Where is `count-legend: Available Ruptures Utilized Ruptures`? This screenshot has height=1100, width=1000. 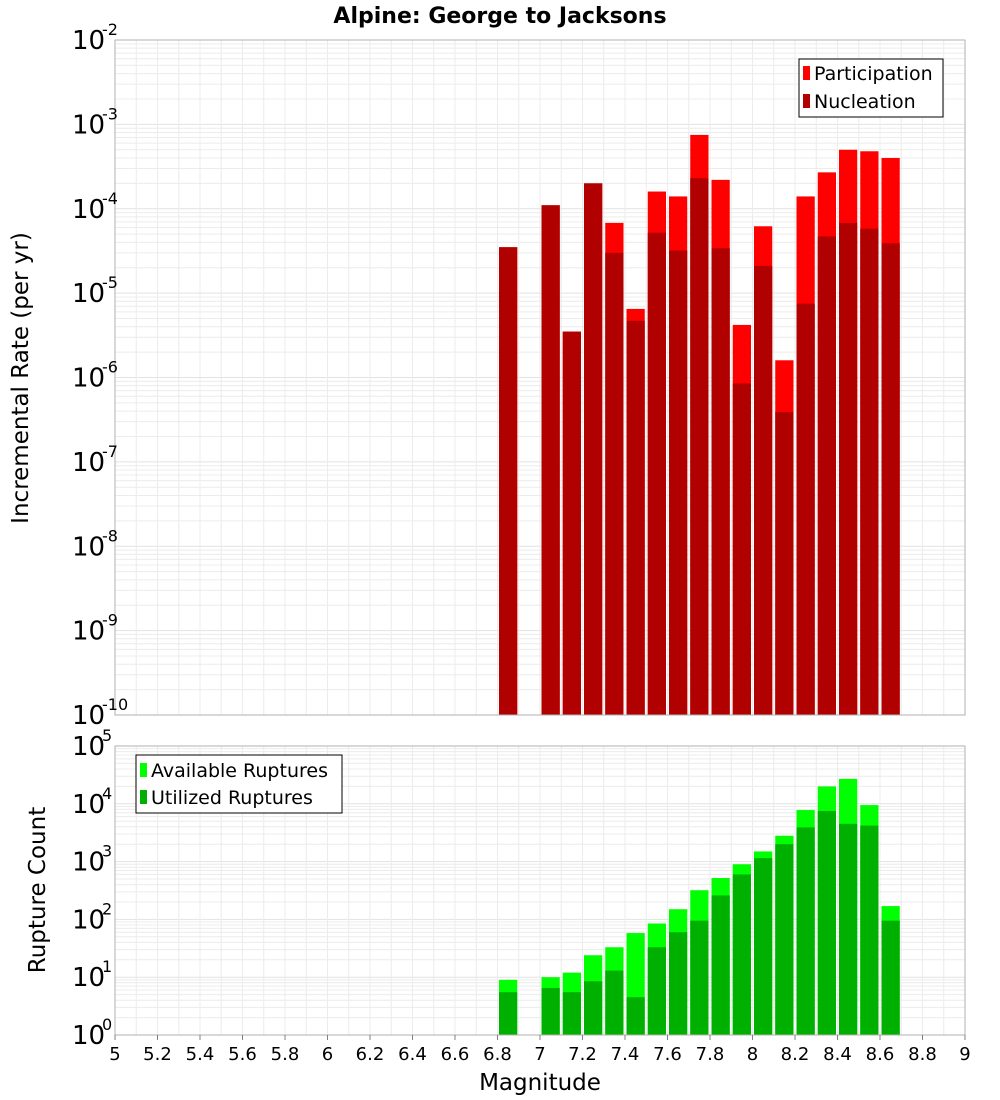
count-legend: Available Ruptures Utilized Ruptures is located at coordinates (239, 784).